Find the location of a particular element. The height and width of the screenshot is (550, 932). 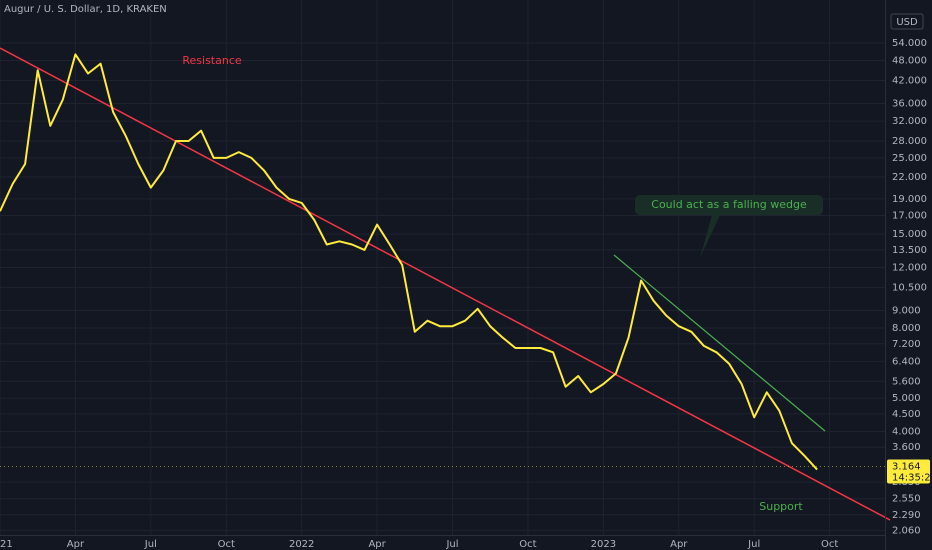

y-tick-label: 42.000 is located at coordinates (909, 80).